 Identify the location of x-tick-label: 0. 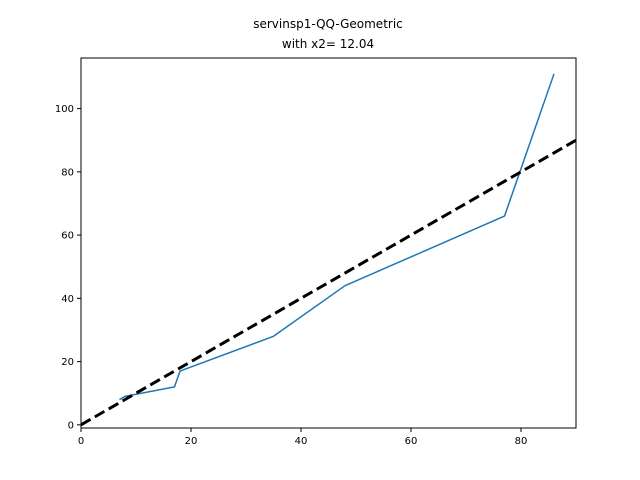
(81, 441).